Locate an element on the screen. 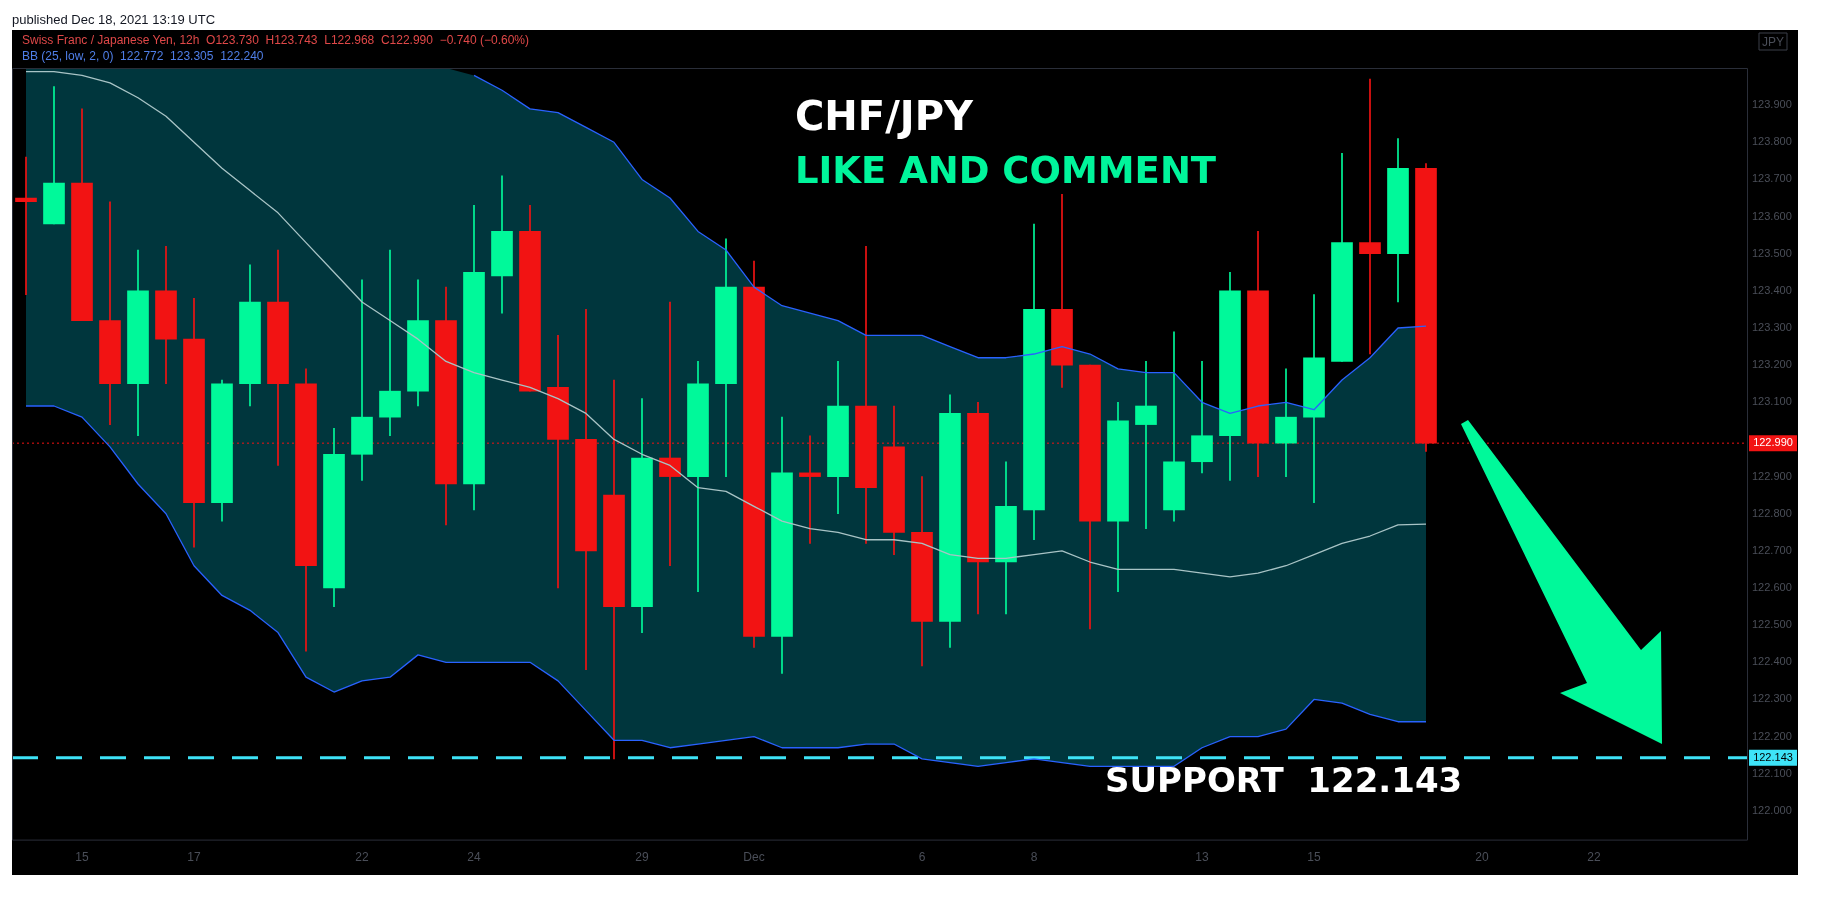 The width and height of the screenshot is (1824, 905). y-tick-label: 122.100 is located at coordinates (1772, 772).